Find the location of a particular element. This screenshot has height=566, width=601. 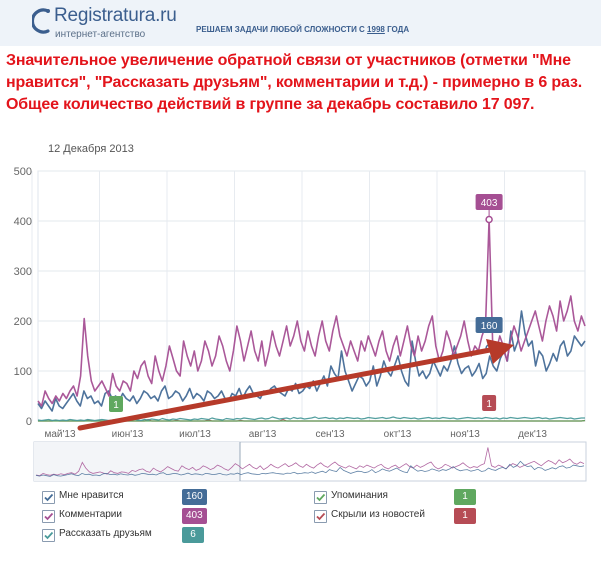

trend-arrow-head is located at coordinates (500, 351).